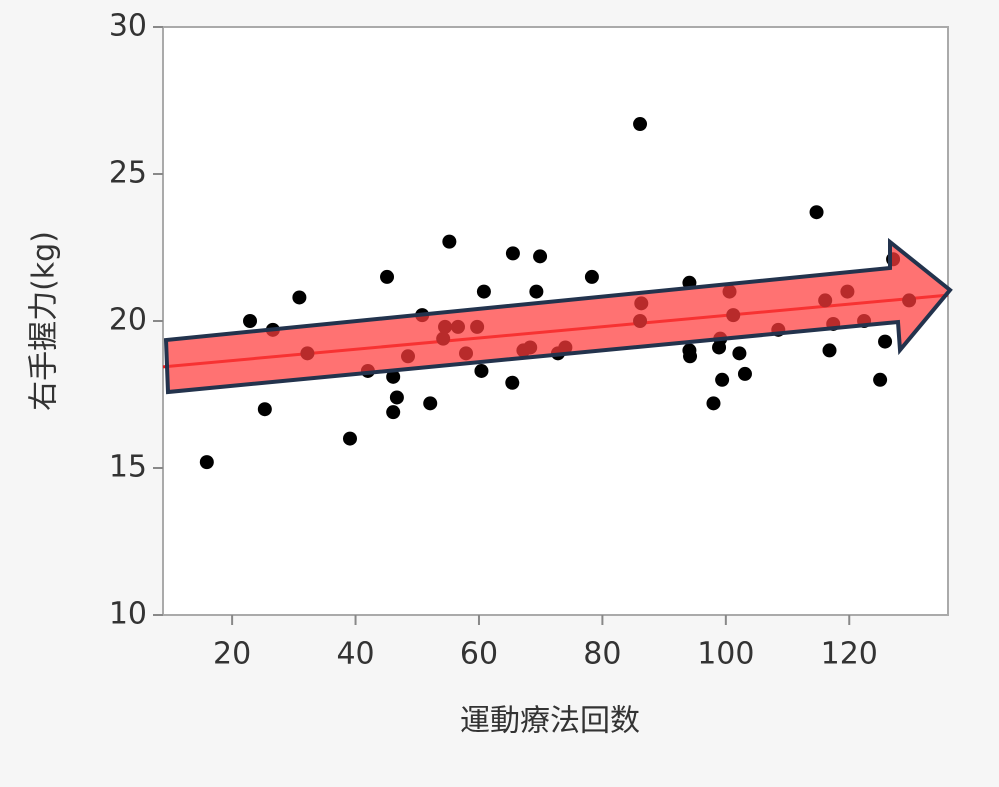  I want to click on x-tick-label: 20, so click(232, 654).